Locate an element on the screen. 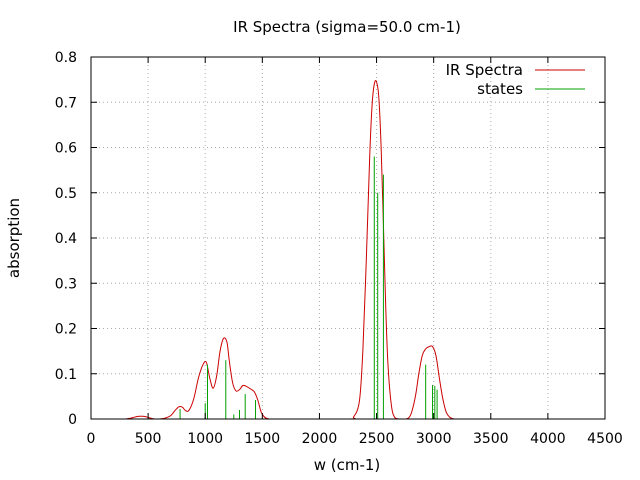 The image size is (640, 480). y-tick-label: 0.1 is located at coordinates (66, 375).